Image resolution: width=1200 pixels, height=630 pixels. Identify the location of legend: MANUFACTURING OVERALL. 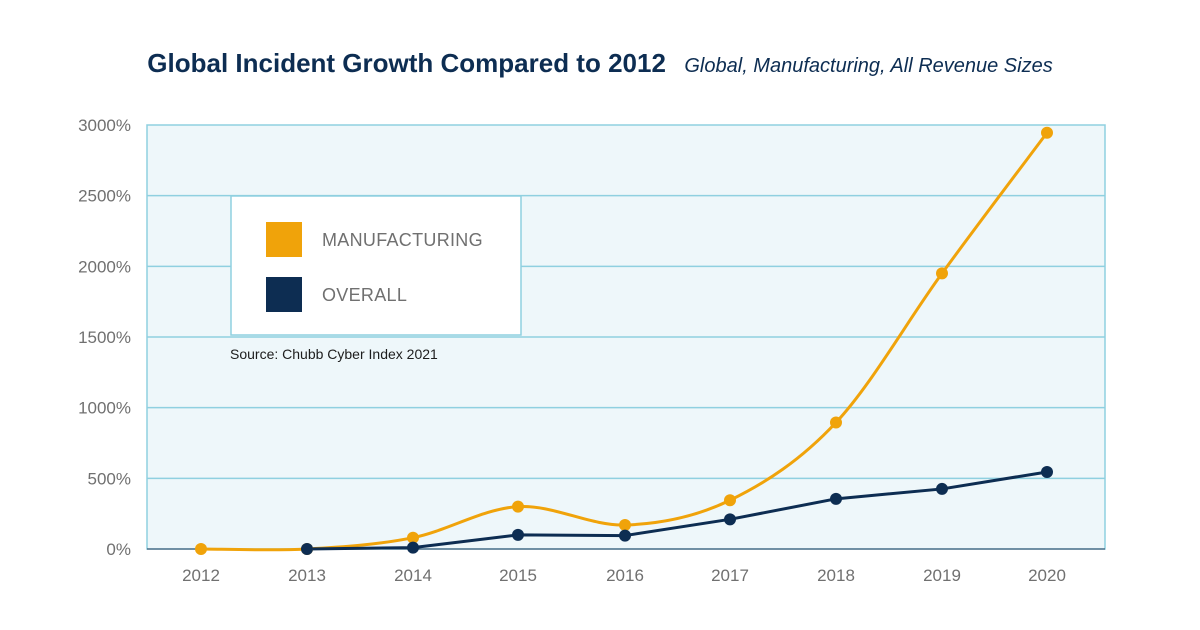
(376, 265).